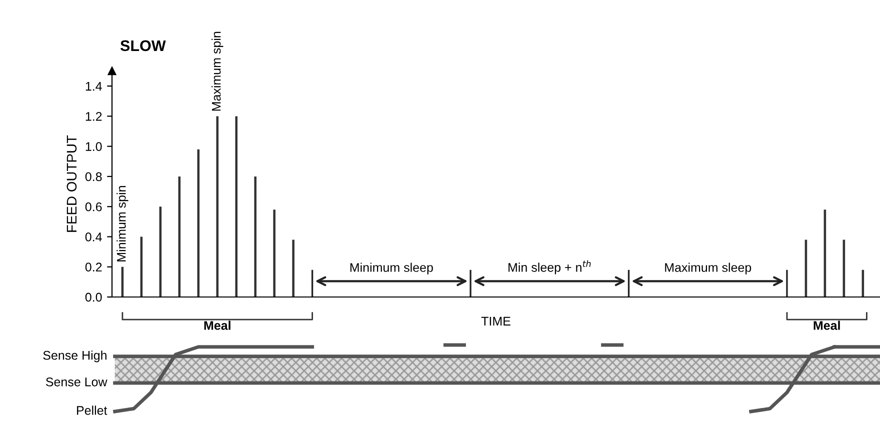 The height and width of the screenshot is (423, 880). What do you see at coordinates (71, 183) in the screenshot?
I see `y-axis-title: FEED OUTPUT` at bounding box center [71, 183].